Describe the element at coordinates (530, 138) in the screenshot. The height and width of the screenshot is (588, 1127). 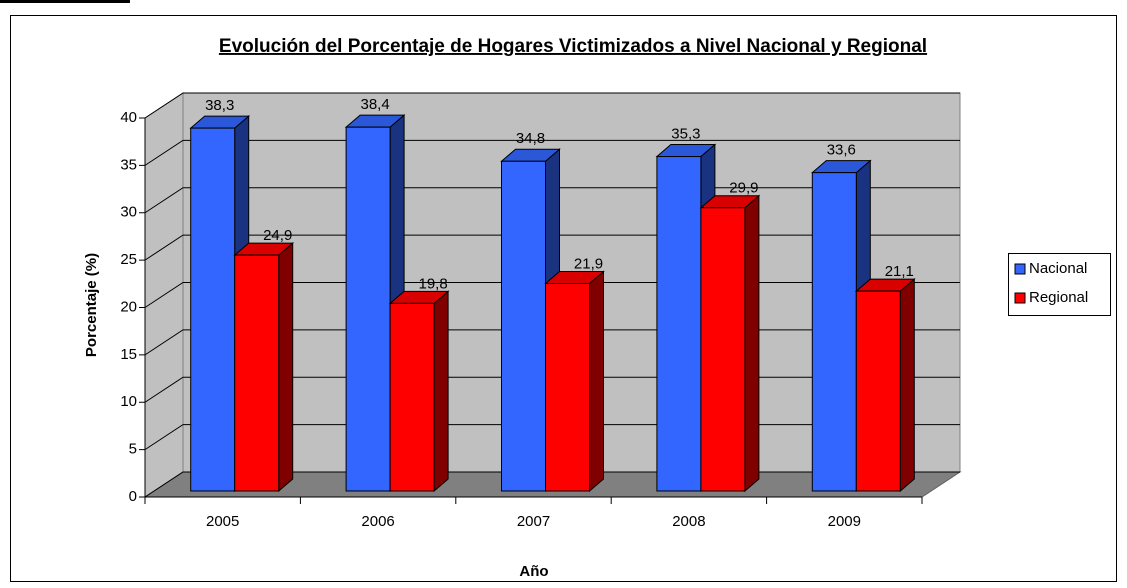
I see `data-label: 34,8` at that location.